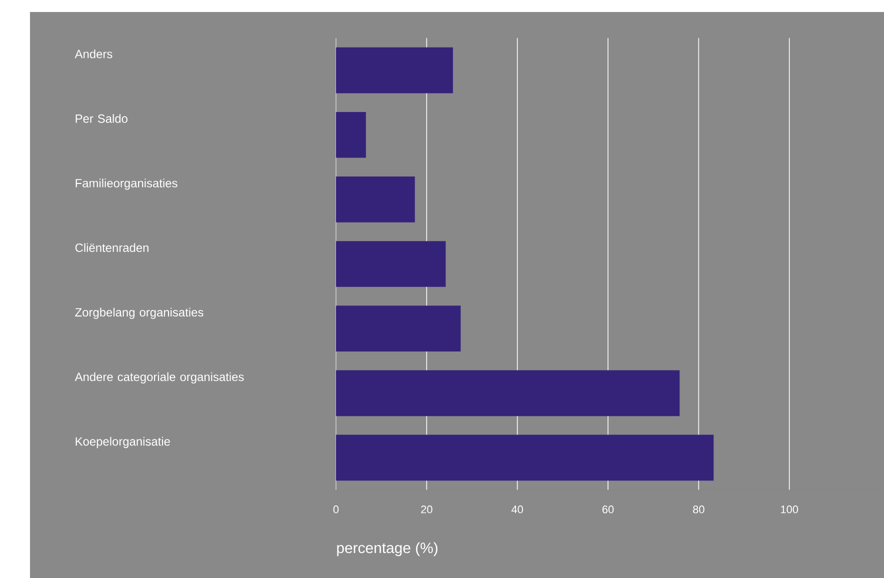  I want to click on y-tick-label: Anders, so click(93, 53).